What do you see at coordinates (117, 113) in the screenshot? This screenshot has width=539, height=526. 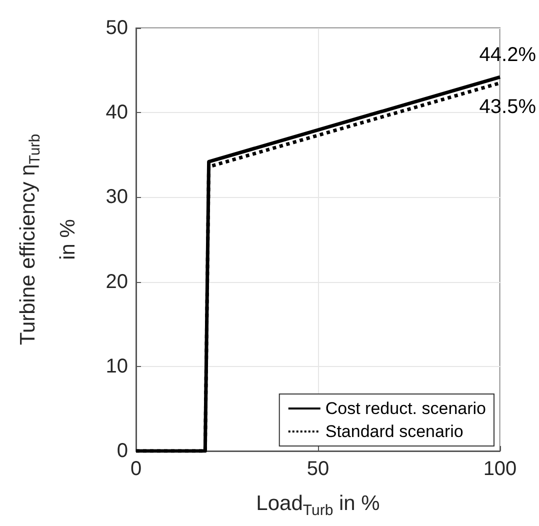 I see `y-tick-label: 40` at bounding box center [117, 113].